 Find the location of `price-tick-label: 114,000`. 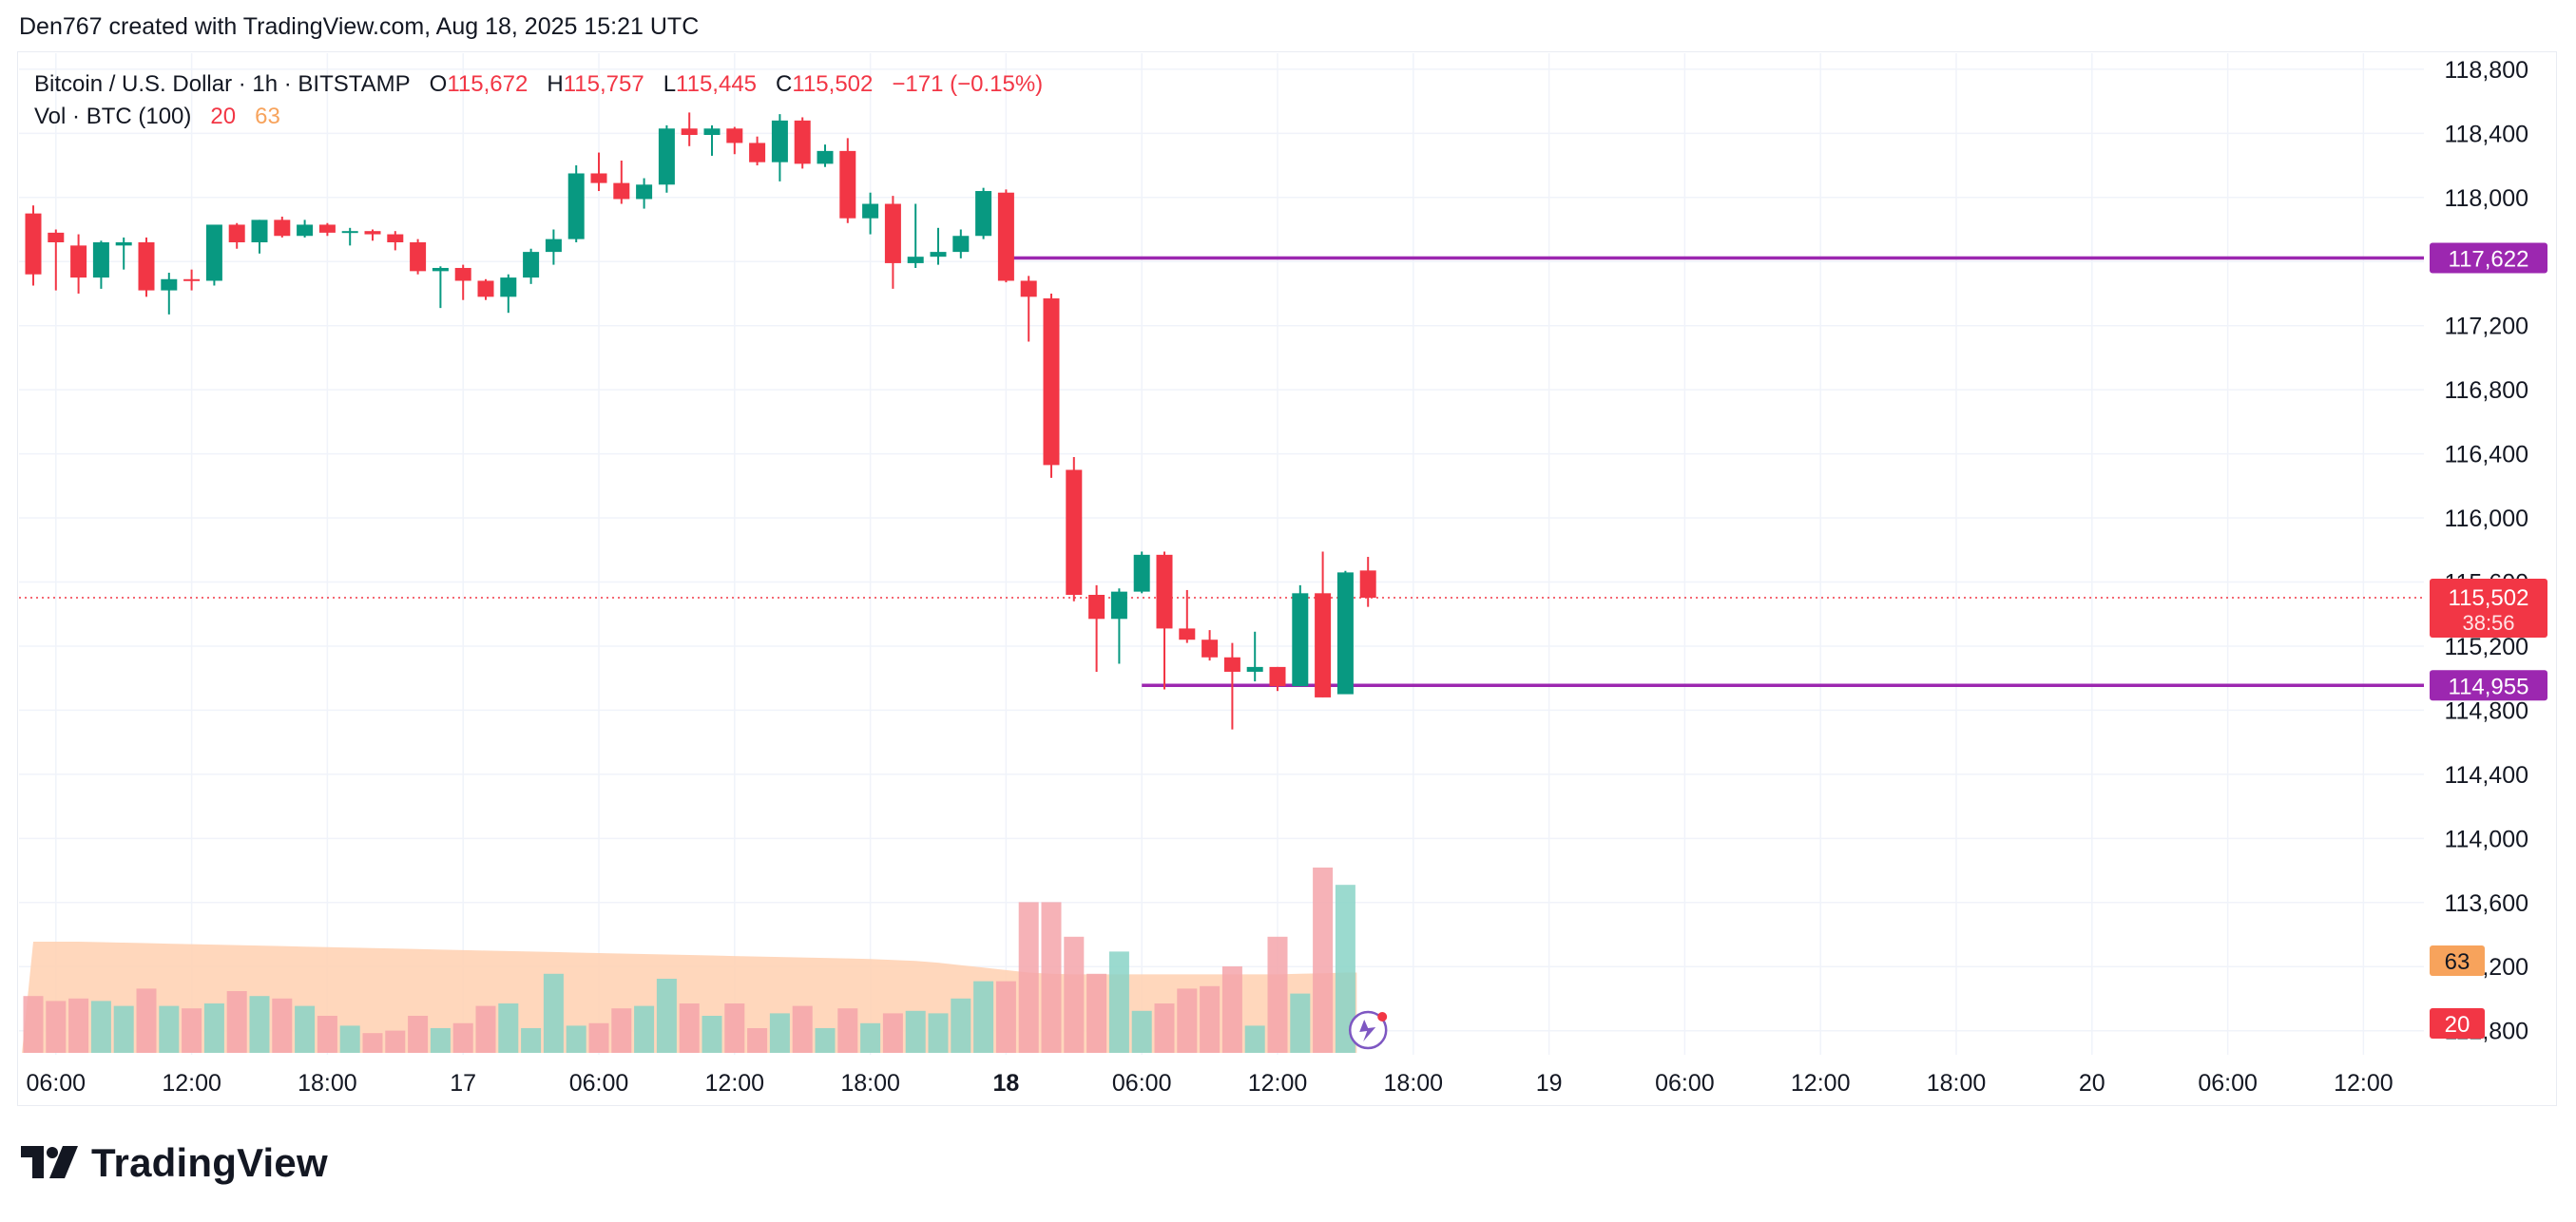

price-tick-label: 114,000 is located at coordinates (2486, 839).